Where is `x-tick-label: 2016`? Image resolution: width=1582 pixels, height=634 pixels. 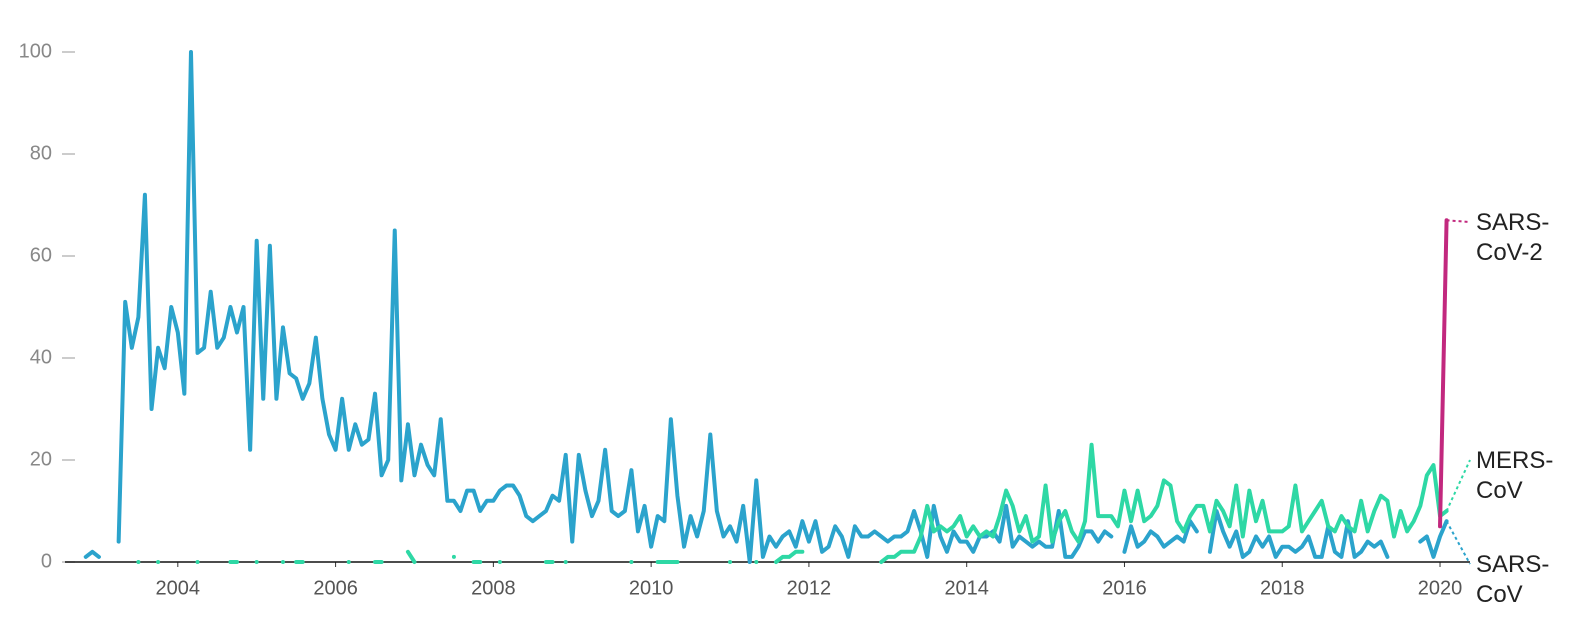
x-tick-label: 2016 is located at coordinates (1124, 588).